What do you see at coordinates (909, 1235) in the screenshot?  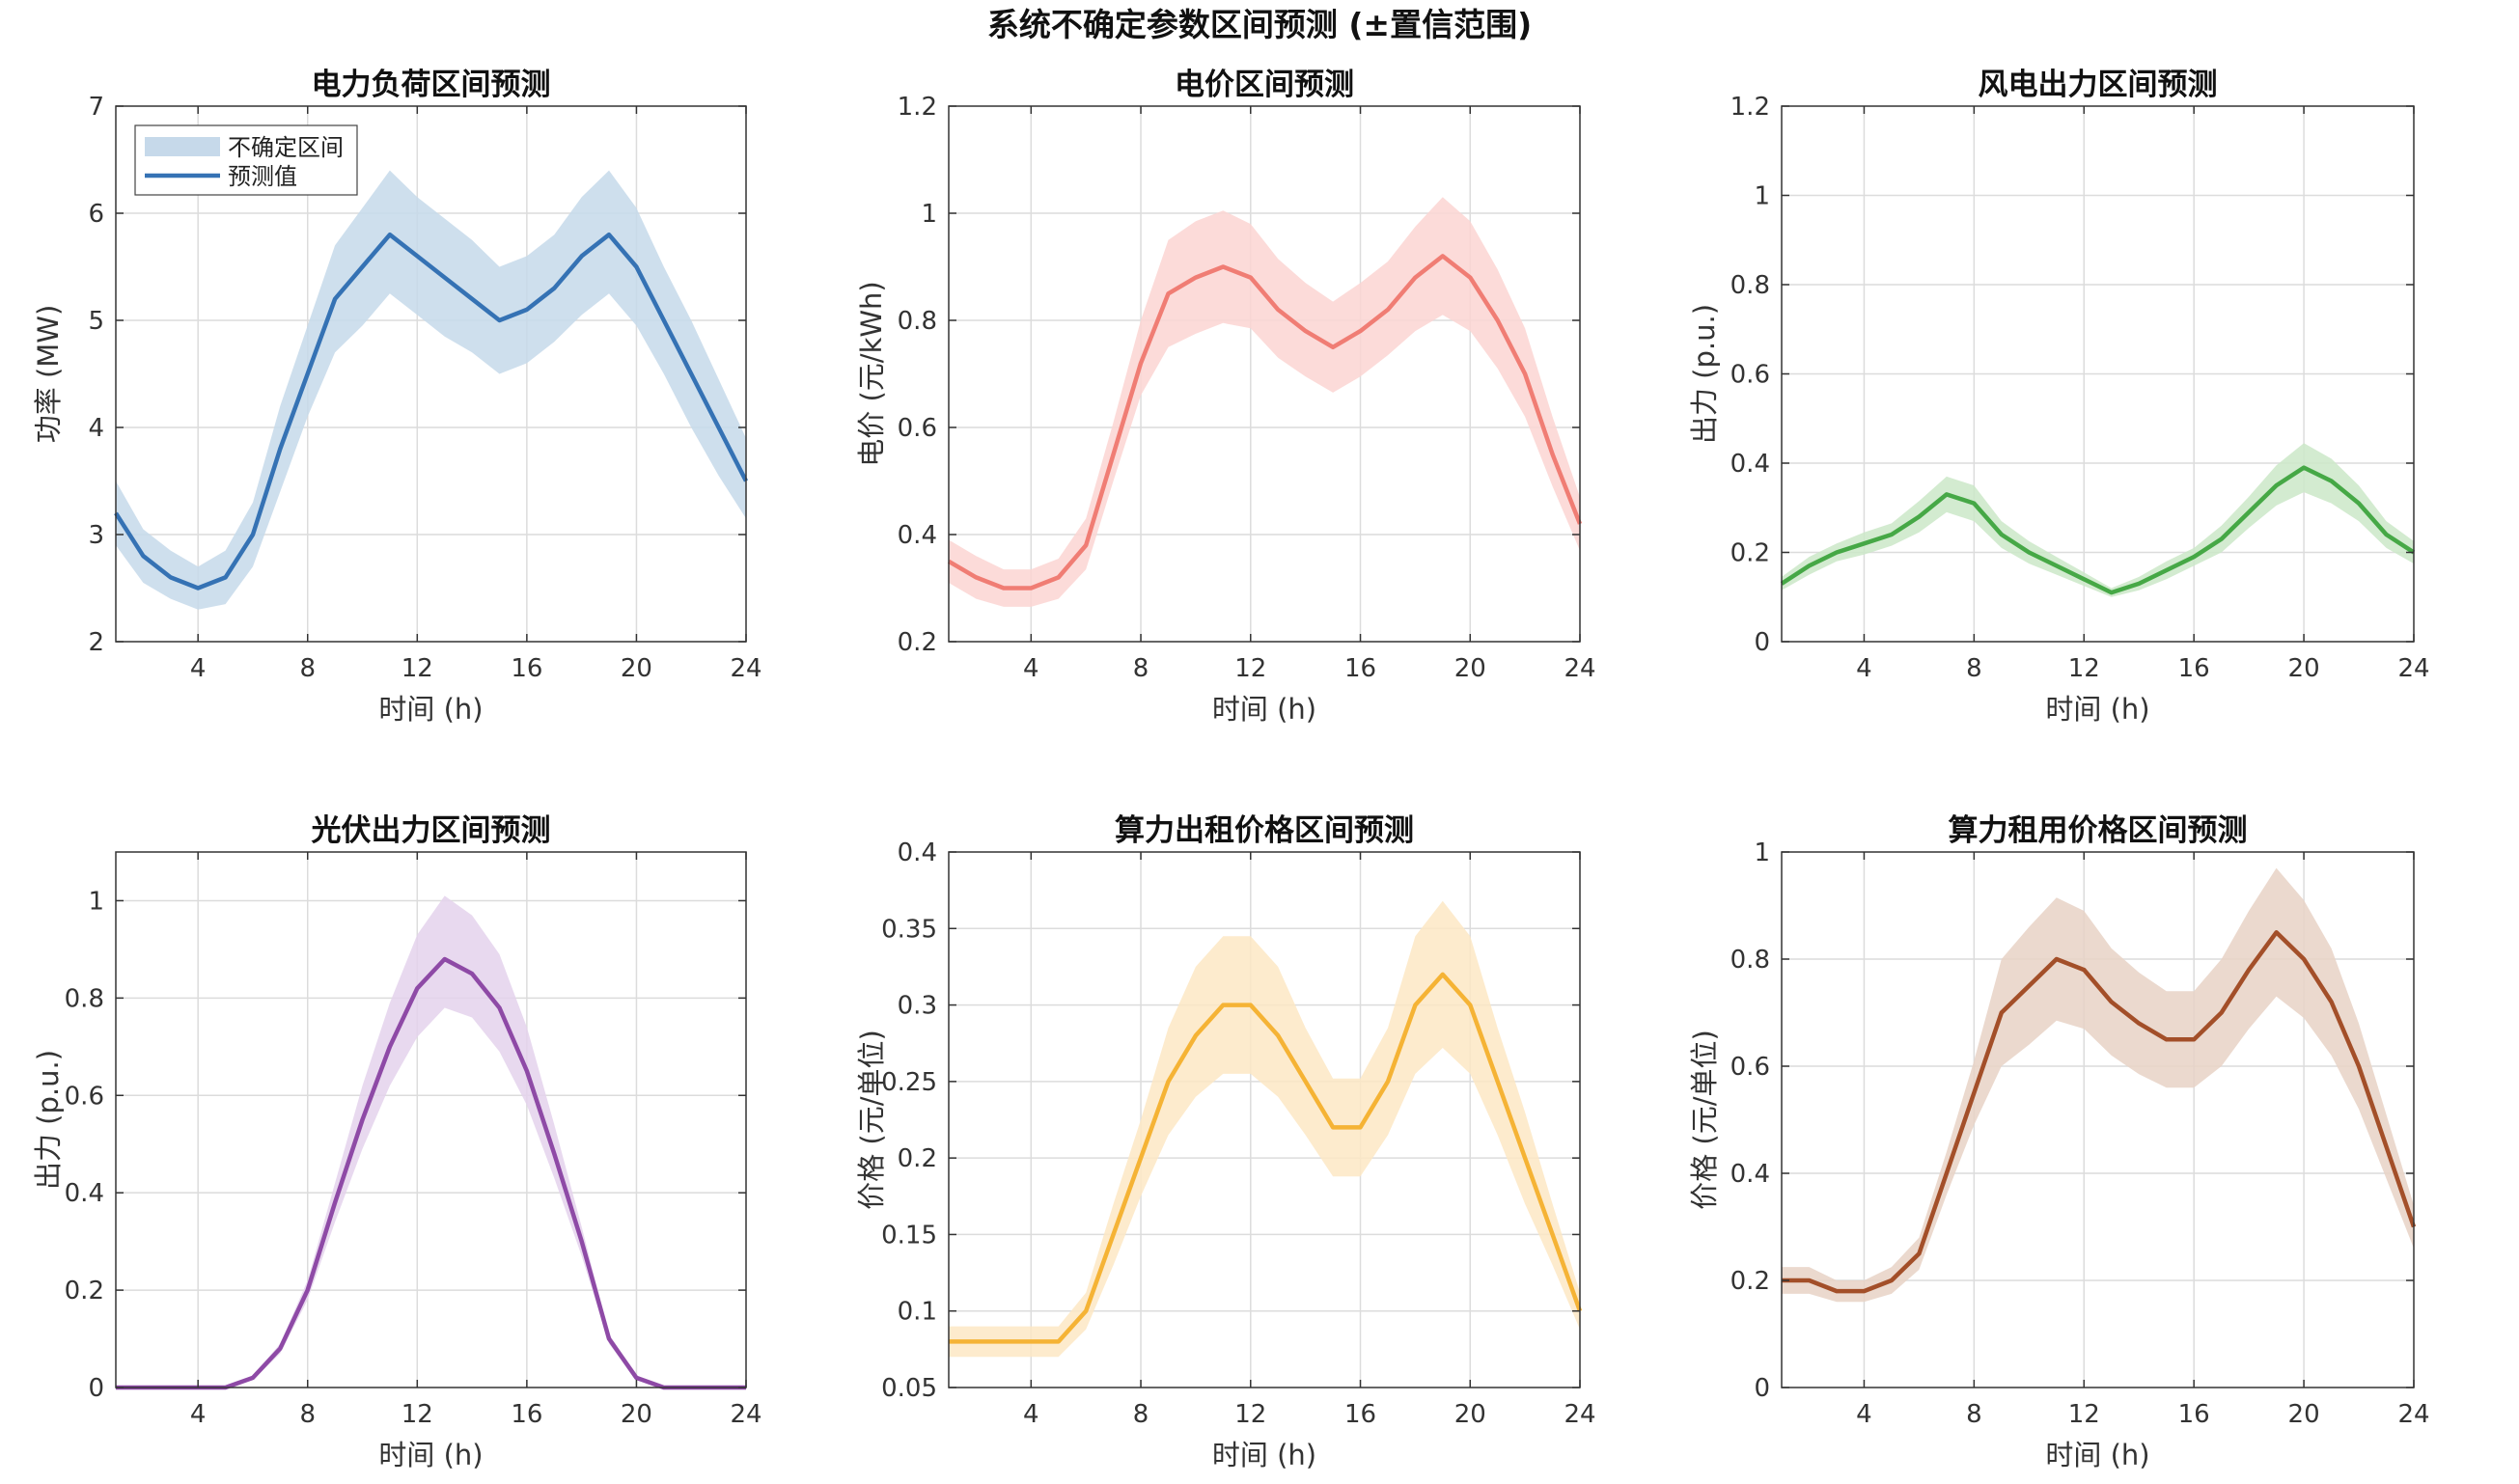 I see `y-tick-label: 0.15` at bounding box center [909, 1235].